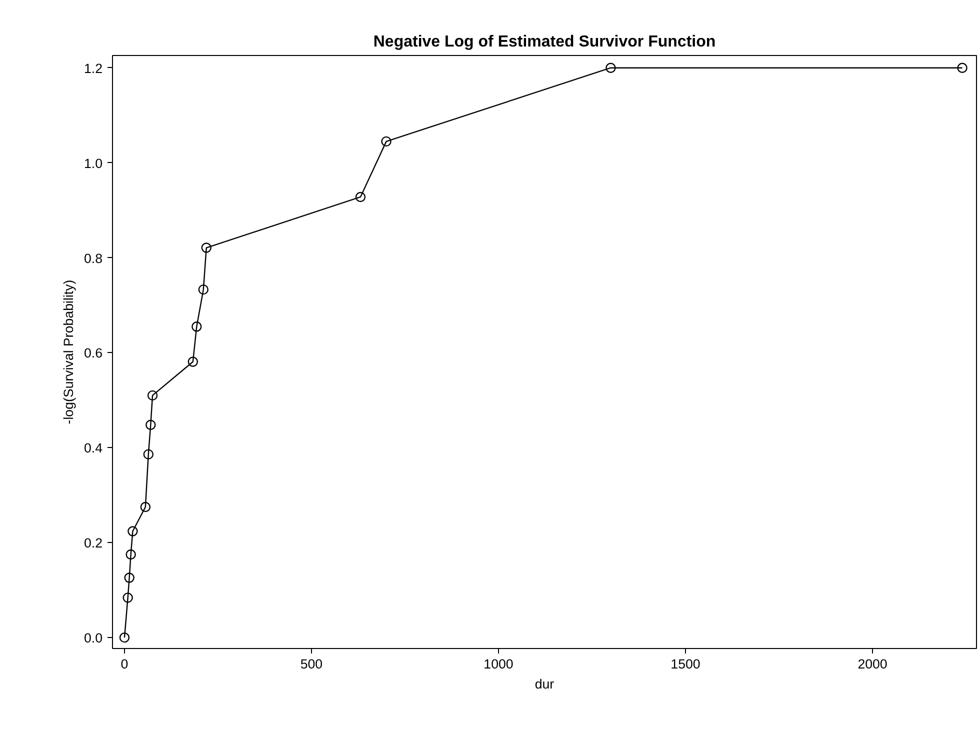 This screenshot has width=980, height=736. What do you see at coordinates (311, 664) in the screenshot?
I see `x-tick-label: 500` at bounding box center [311, 664].